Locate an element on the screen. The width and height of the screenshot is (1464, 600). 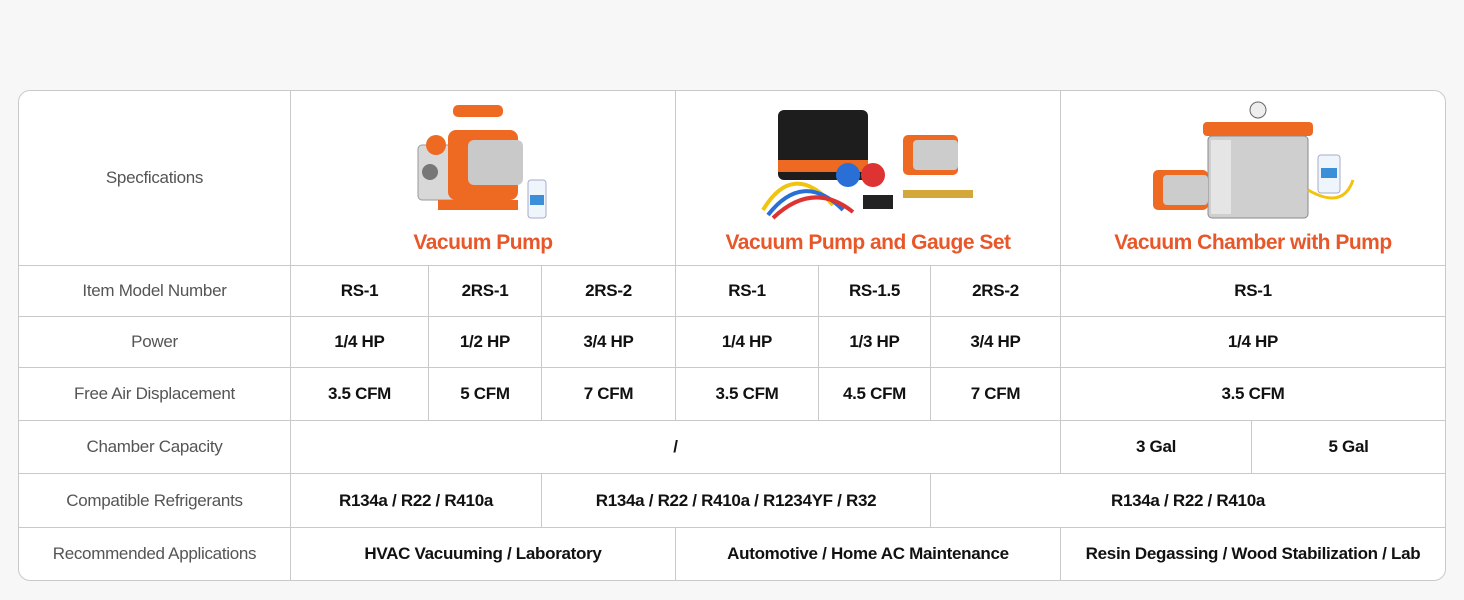
cell: 2RS-1 is located at coordinates (485, 291).